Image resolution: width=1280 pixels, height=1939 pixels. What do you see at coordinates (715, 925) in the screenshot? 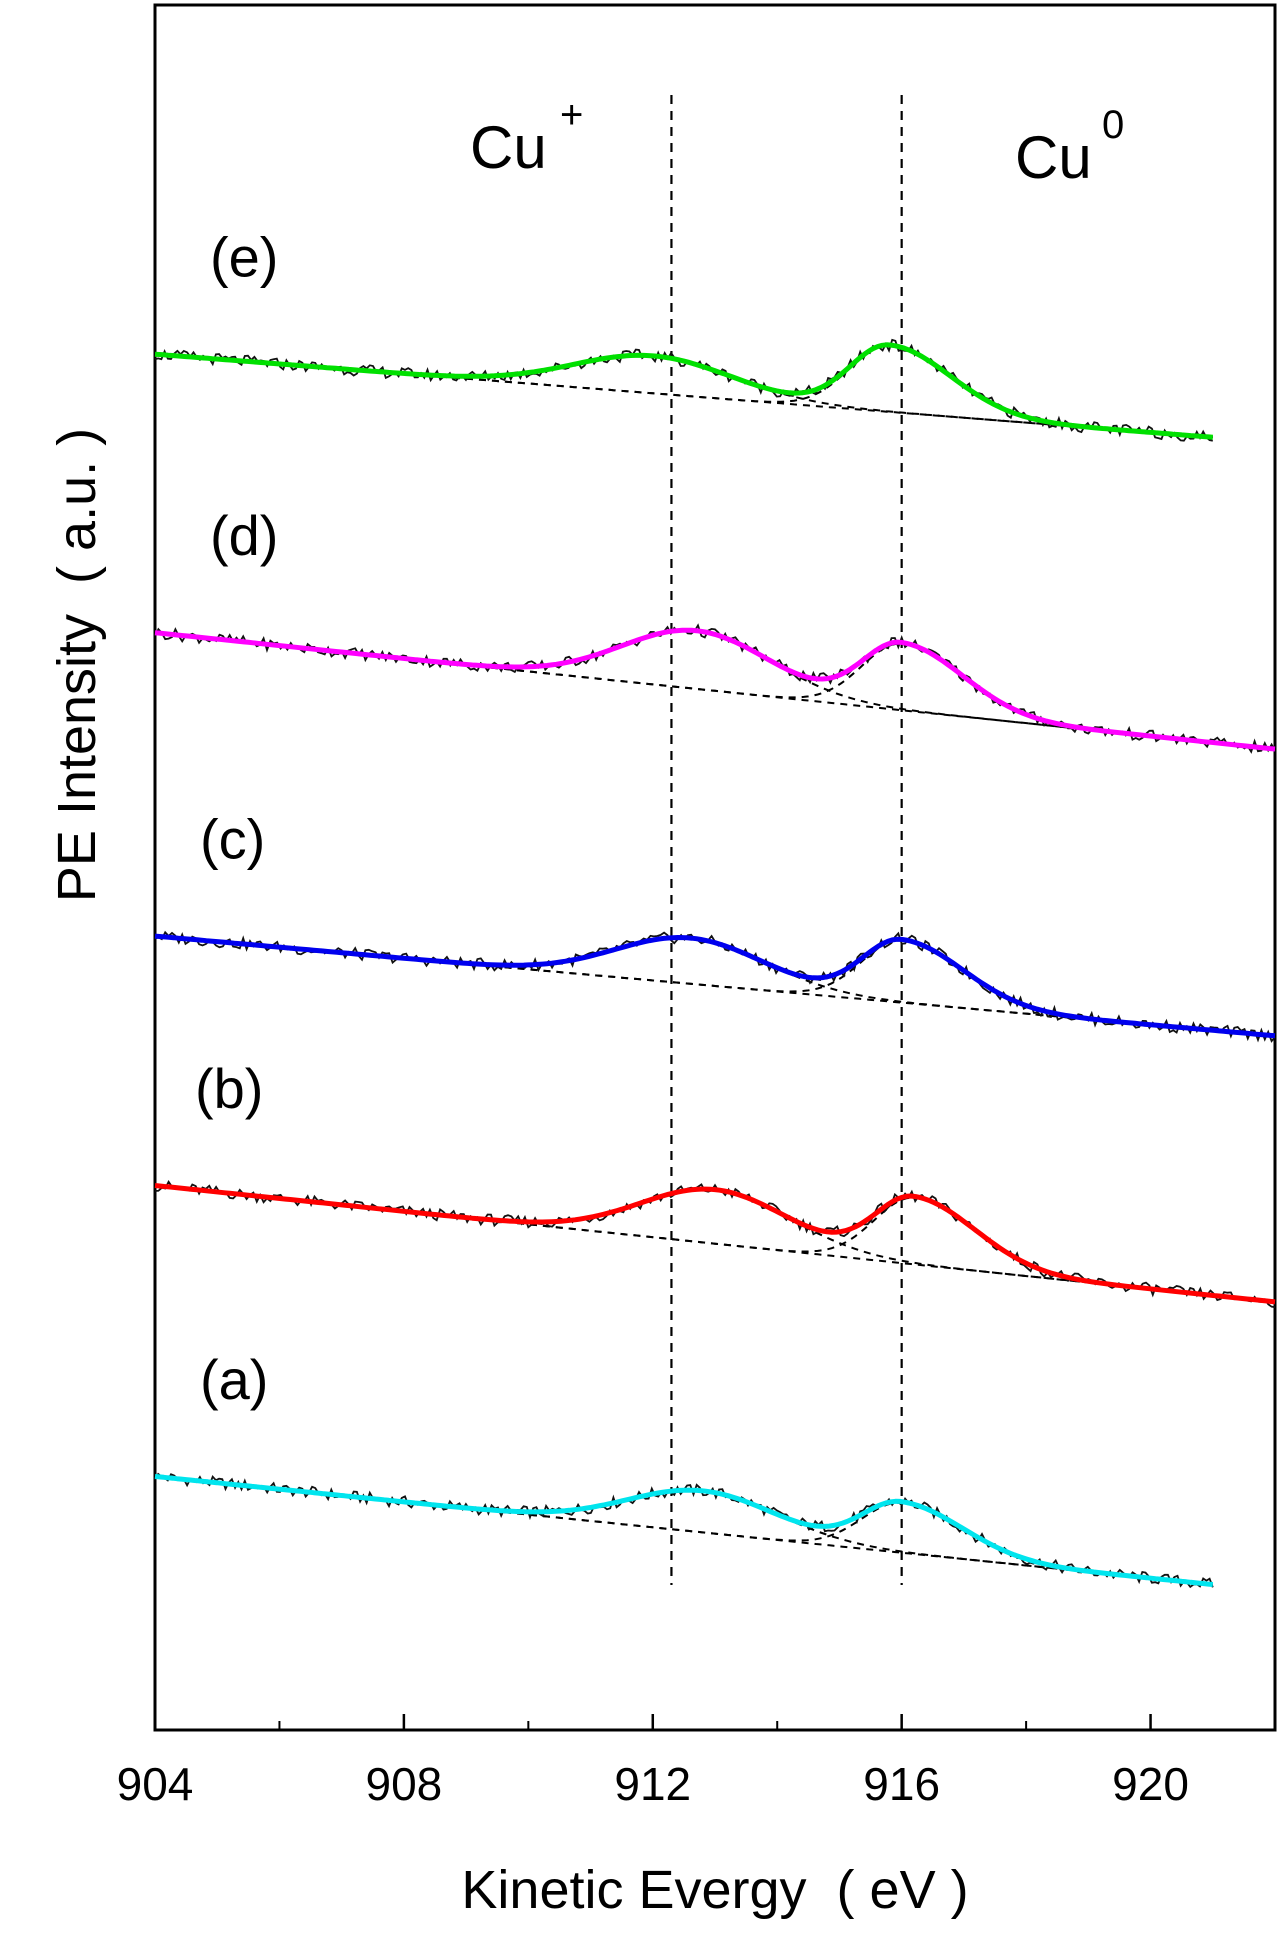
I see `series-c: (c)` at bounding box center [715, 925].